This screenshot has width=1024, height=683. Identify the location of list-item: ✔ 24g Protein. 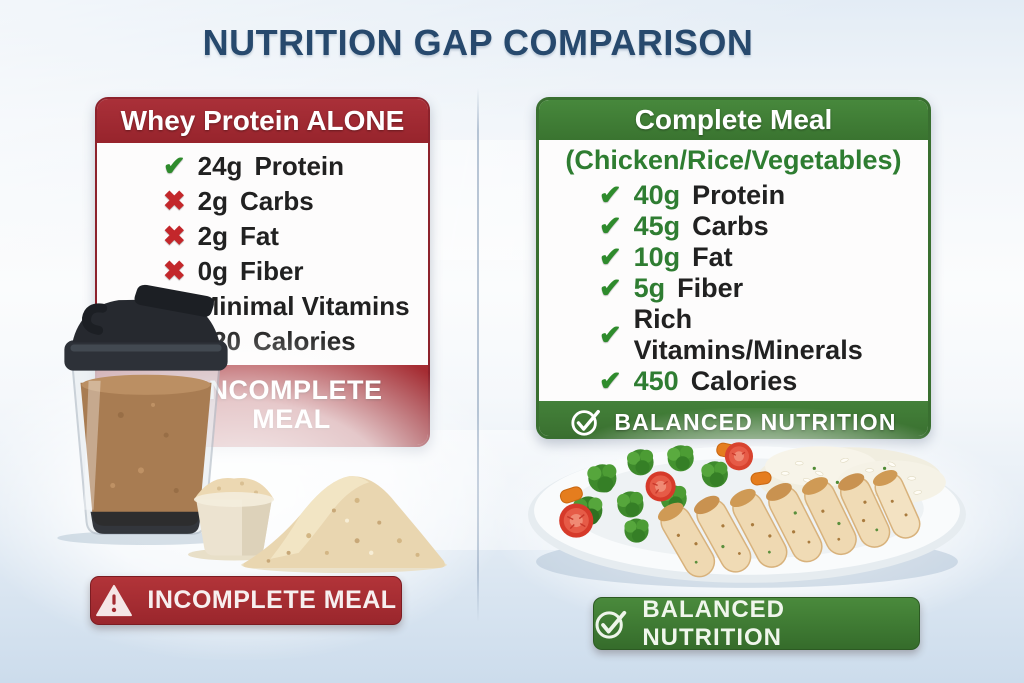
(262, 166).